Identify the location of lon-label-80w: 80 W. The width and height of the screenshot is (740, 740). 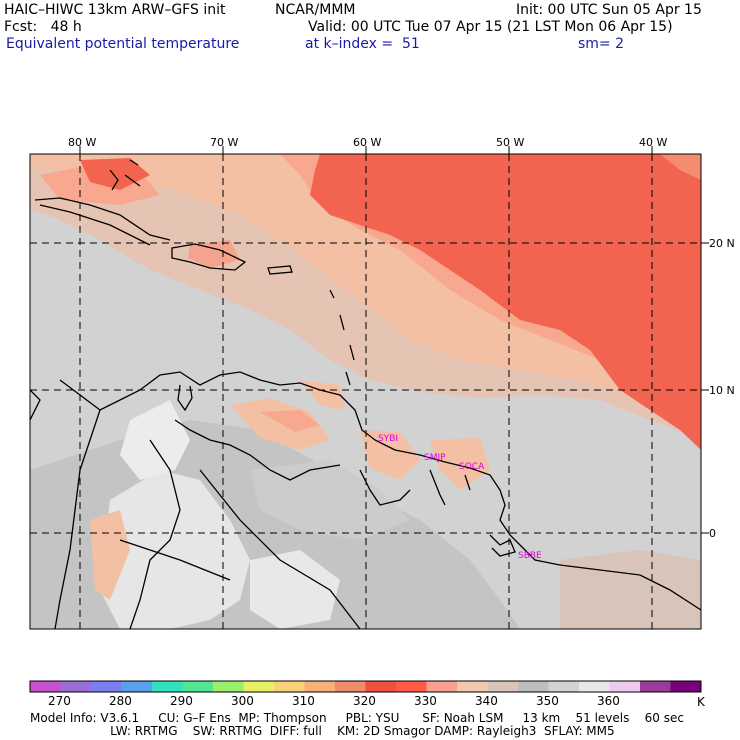
(82, 142).